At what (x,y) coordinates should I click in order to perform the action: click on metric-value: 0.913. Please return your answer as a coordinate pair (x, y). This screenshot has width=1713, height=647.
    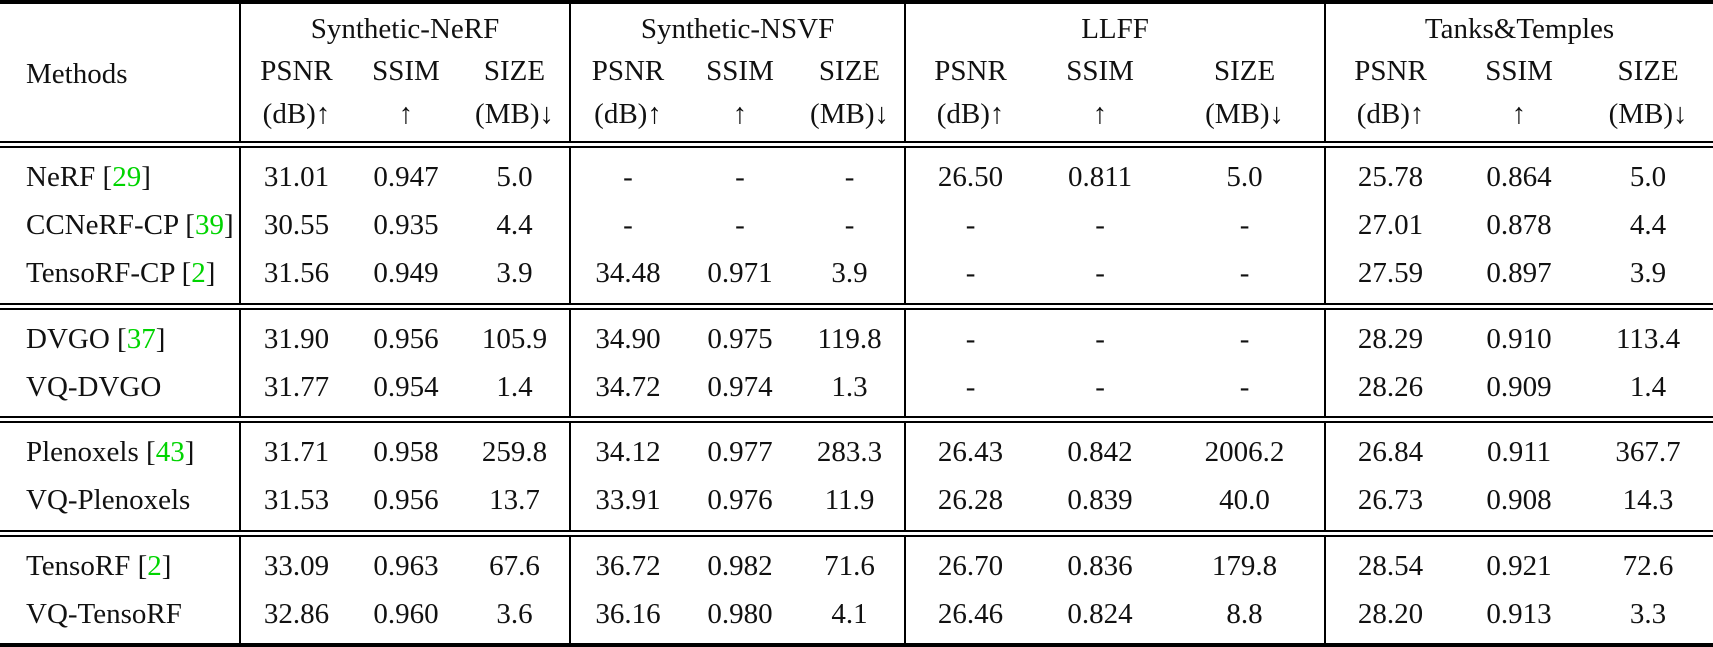
    Looking at the image, I should click on (1519, 613).